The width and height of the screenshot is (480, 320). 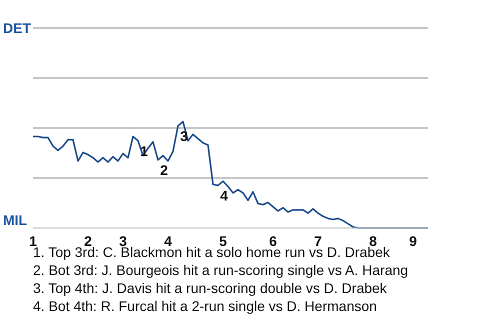 What do you see at coordinates (88, 240) in the screenshot?
I see `x-tick-label: 2` at bounding box center [88, 240].